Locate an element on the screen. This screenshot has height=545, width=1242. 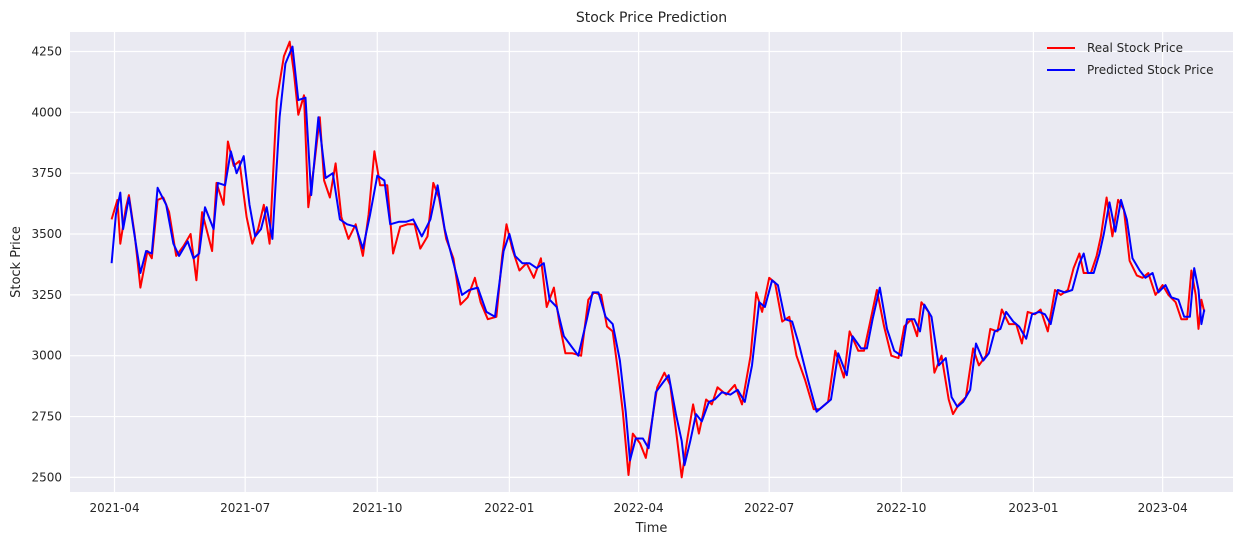
y-tick-label: 2500 is located at coordinates (46, 477).